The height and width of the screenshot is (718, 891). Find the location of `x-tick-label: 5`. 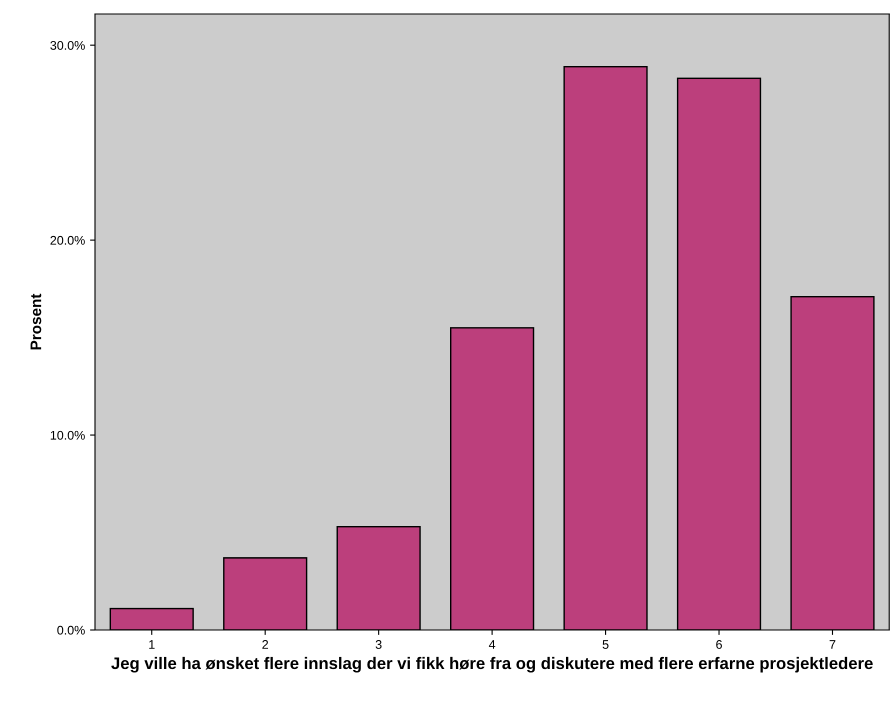

x-tick-label: 5 is located at coordinates (605, 644).